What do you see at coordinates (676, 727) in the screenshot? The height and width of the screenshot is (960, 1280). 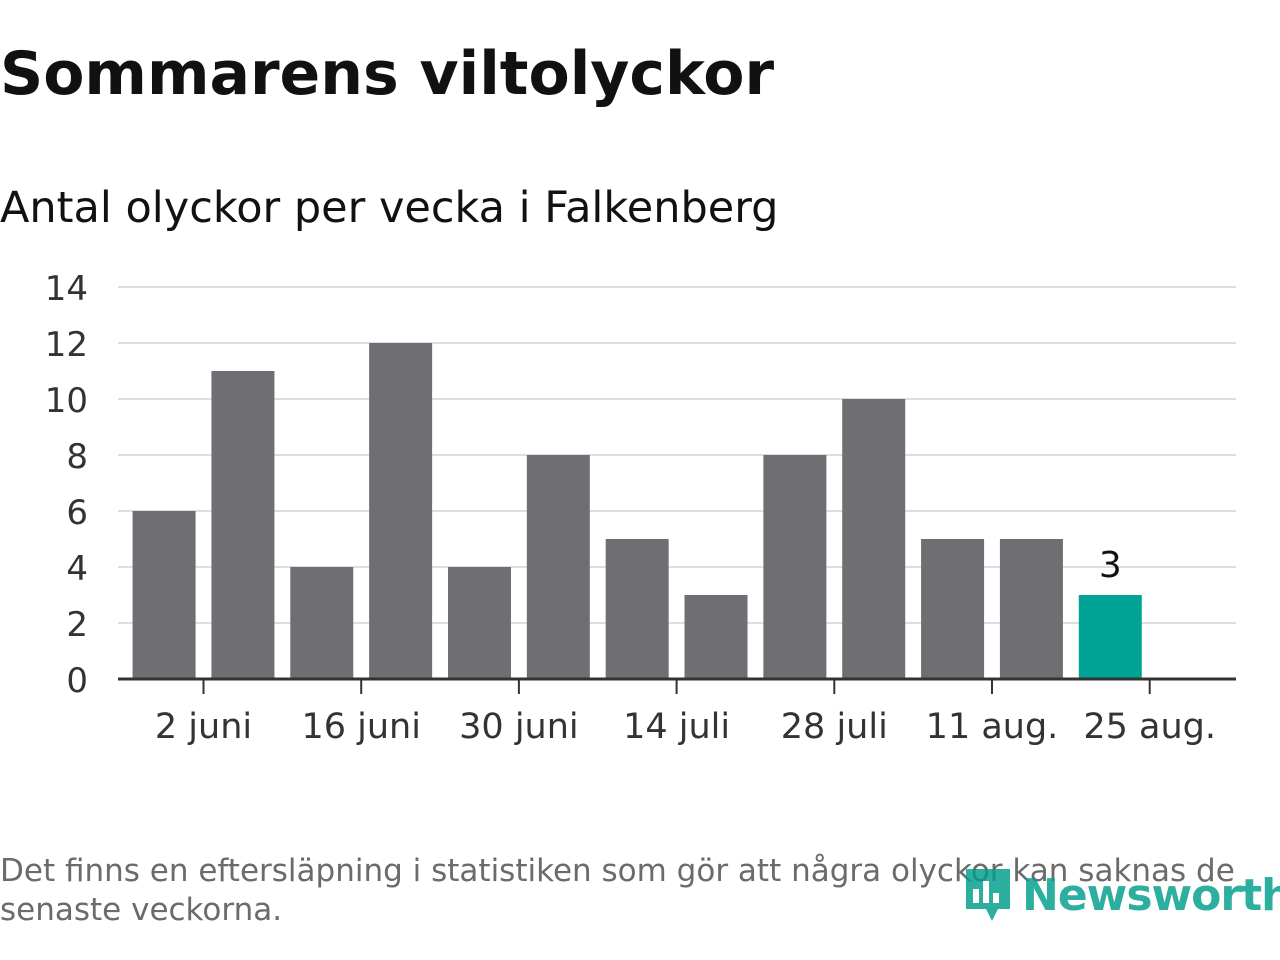 I see `x-tick-label: 14 juli` at bounding box center [676, 727].